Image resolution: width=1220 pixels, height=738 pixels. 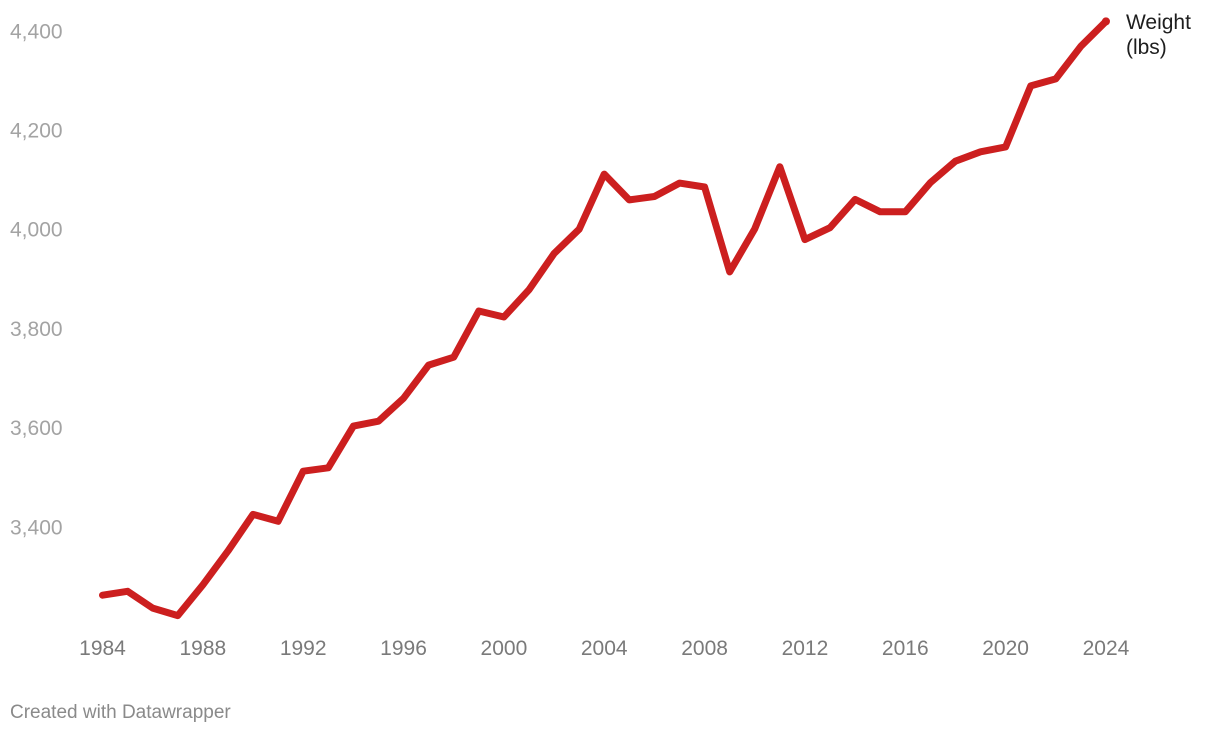 What do you see at coordinates (805, 648) in the screenshot?
I see `x-tick-label: 2012` at bounding box center [805, 648].